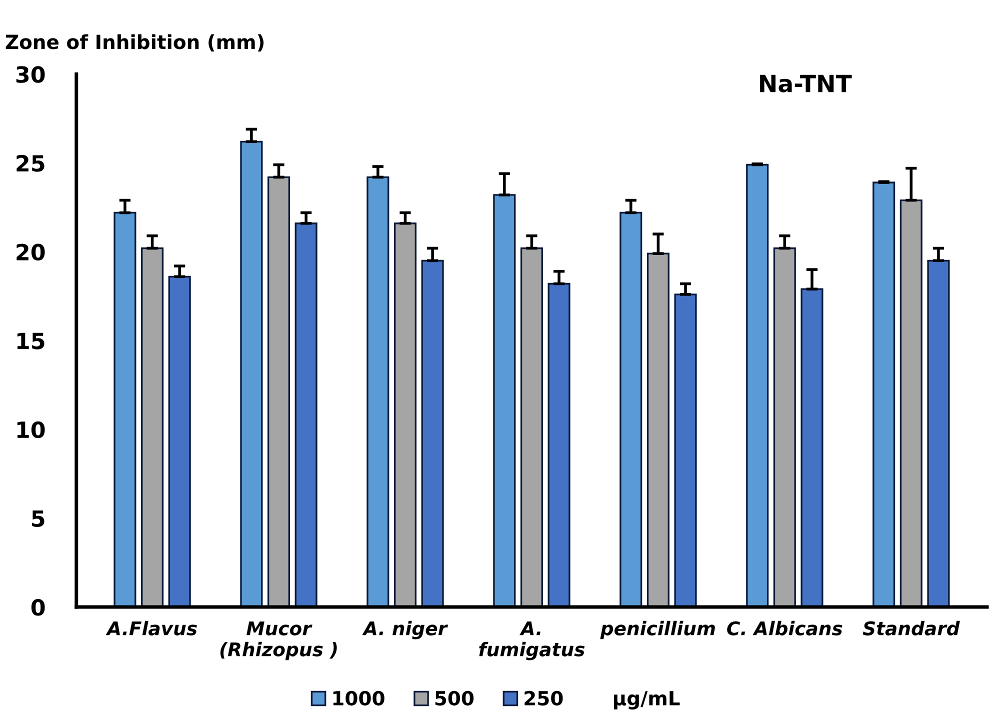  What do you see at coordinates (30, 341) in the screenshot?
I see `y-tick-label: 15` at bounding box center [30, 341].